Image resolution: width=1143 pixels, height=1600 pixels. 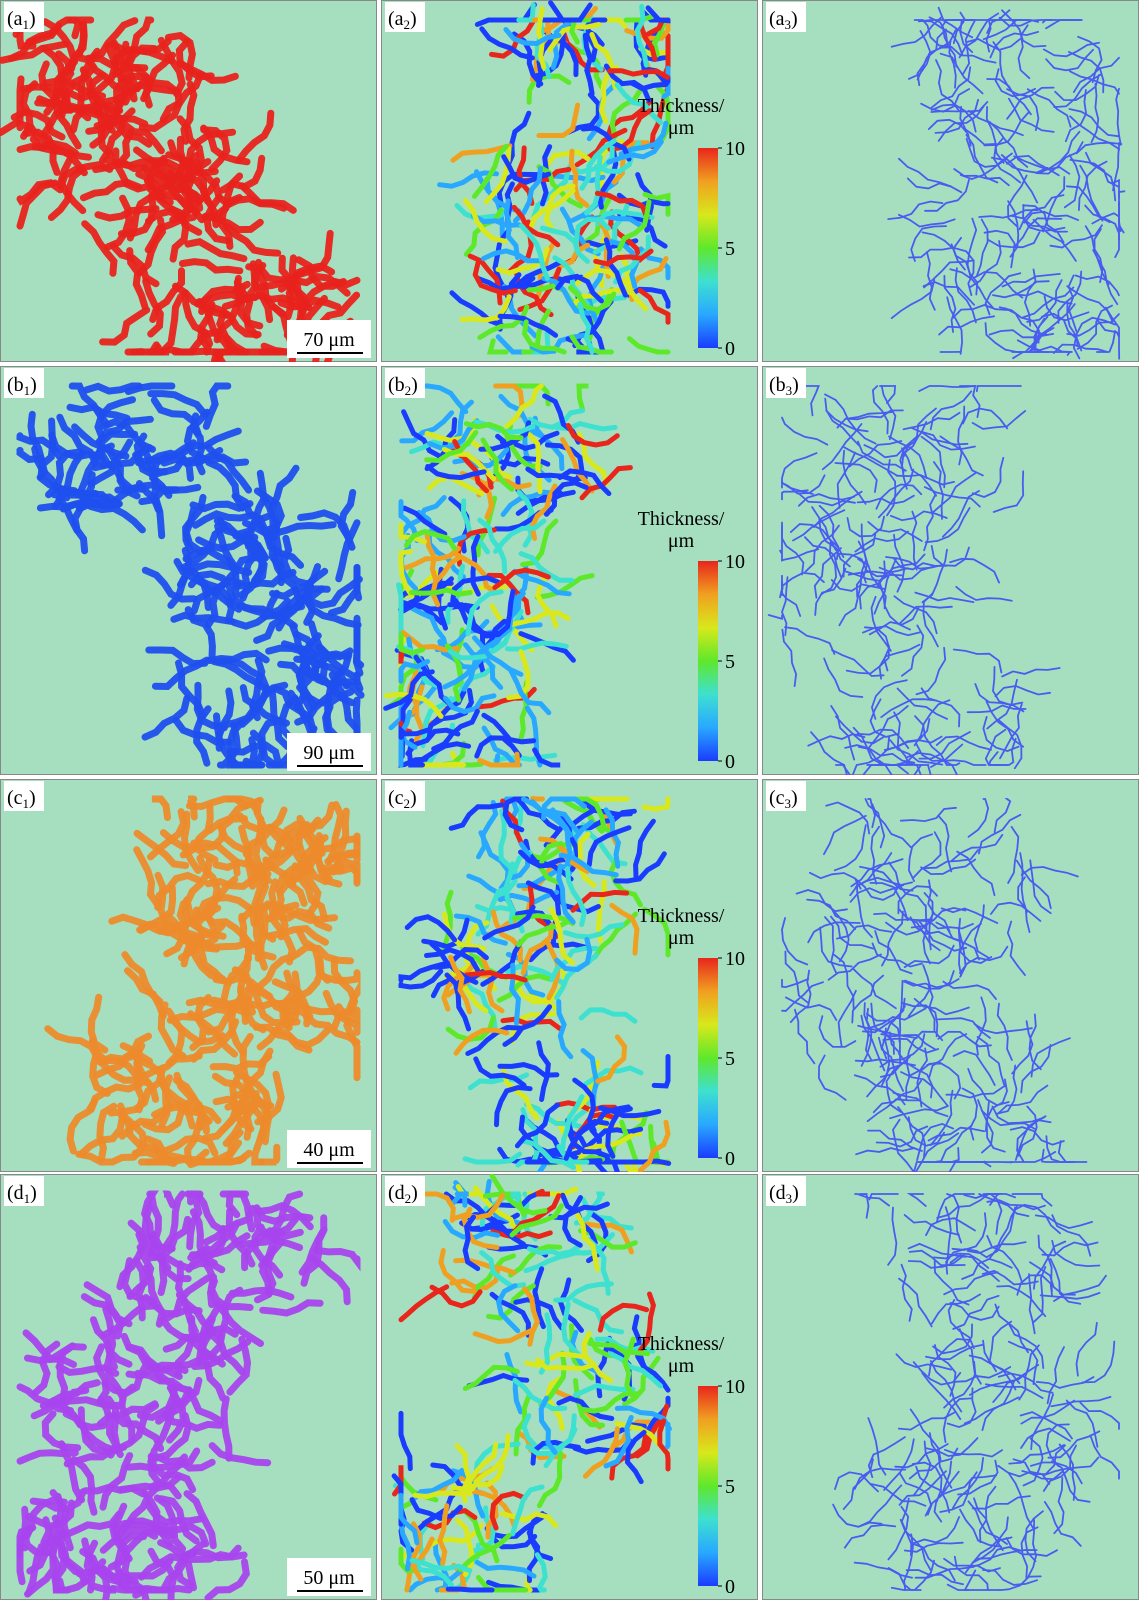 What do you see at coordinates (777, 385) in the screenshot?
I see `label-letter: (b` at bounding box center [777, 385].